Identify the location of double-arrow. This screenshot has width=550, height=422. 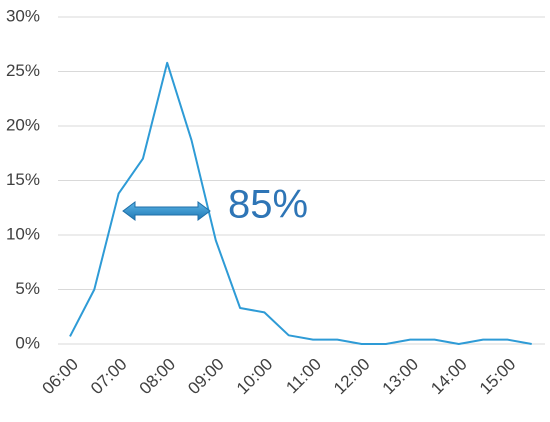
(166, 211).